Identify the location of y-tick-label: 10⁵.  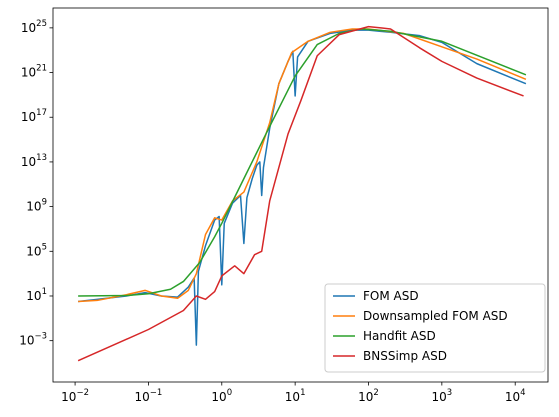
(36, 250).